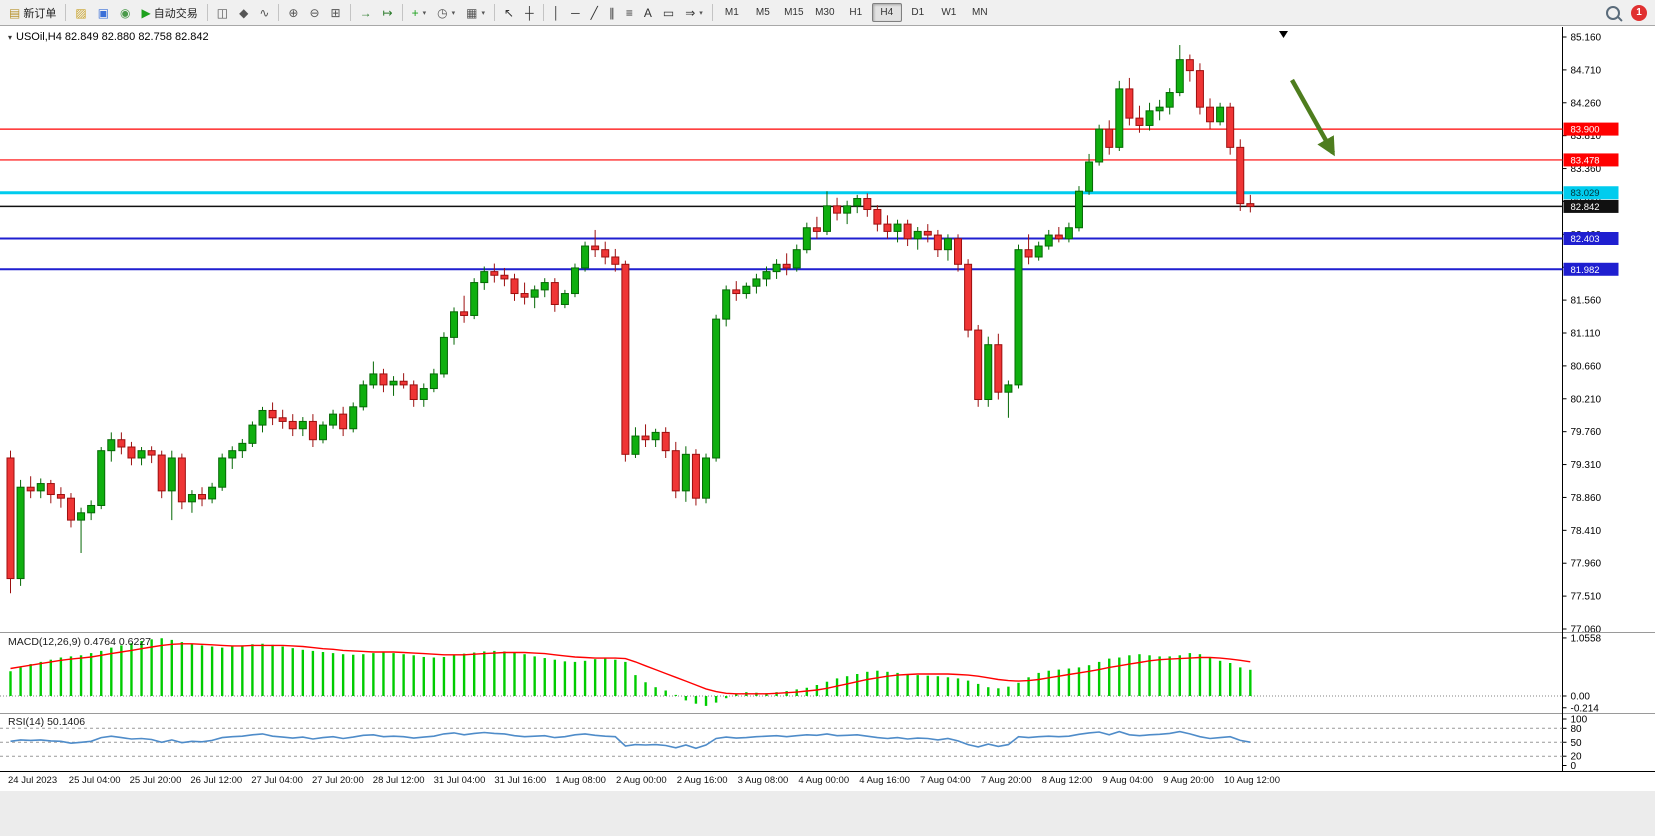 The image size is (1655, 836). What do you see at coordinates (825, 12) in the screenshot?
I see `timeframe-m30: M30` at bounding box center [825, 12].